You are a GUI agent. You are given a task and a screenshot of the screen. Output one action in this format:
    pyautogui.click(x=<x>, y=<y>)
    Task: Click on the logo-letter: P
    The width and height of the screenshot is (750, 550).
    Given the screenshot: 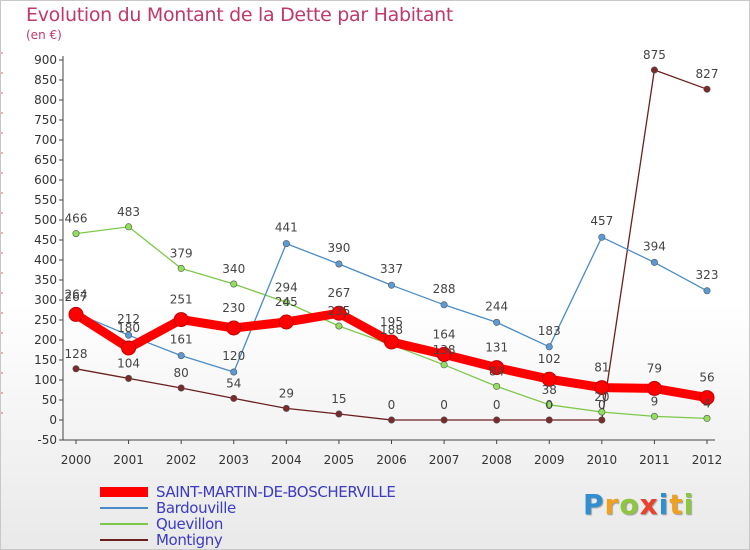 What is the action you would take?
    pyautogui.click(x=594, y=504)
    